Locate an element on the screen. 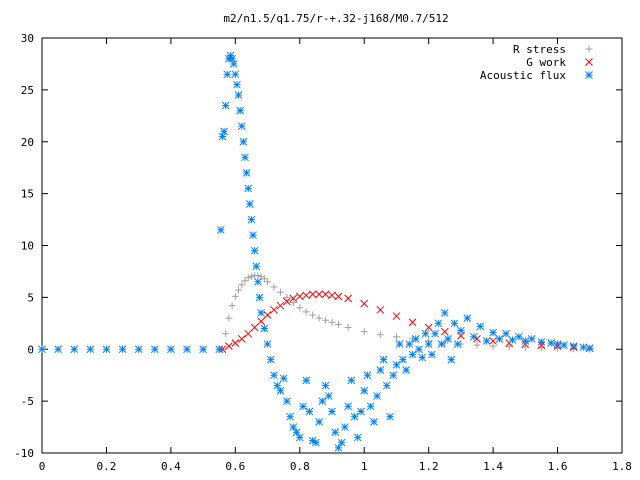  y-tick-label: 25 is located at coordinates (27, 90).